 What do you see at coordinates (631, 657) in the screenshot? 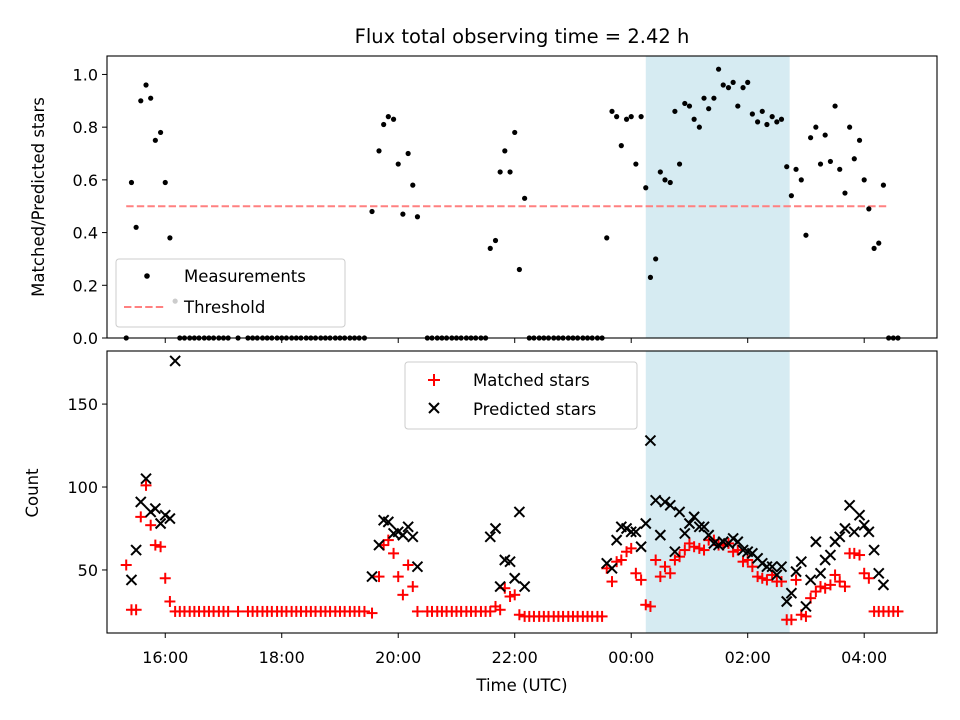
I see `x-tick-label: 00:00` at bounding box center [631, 657].